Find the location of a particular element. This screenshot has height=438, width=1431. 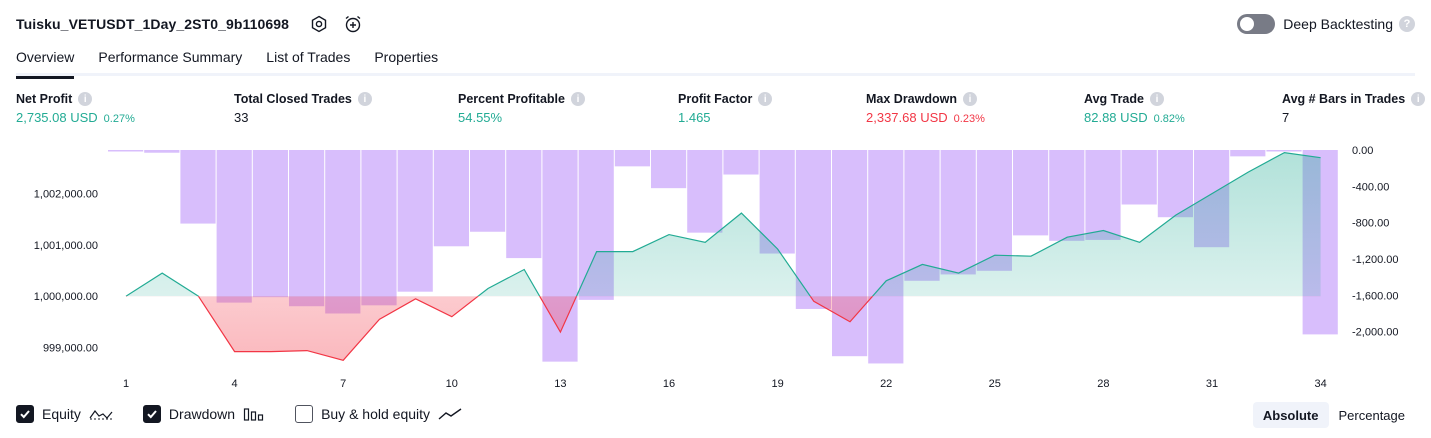

metric-value: 7 is located at coordinates (1286, 117).